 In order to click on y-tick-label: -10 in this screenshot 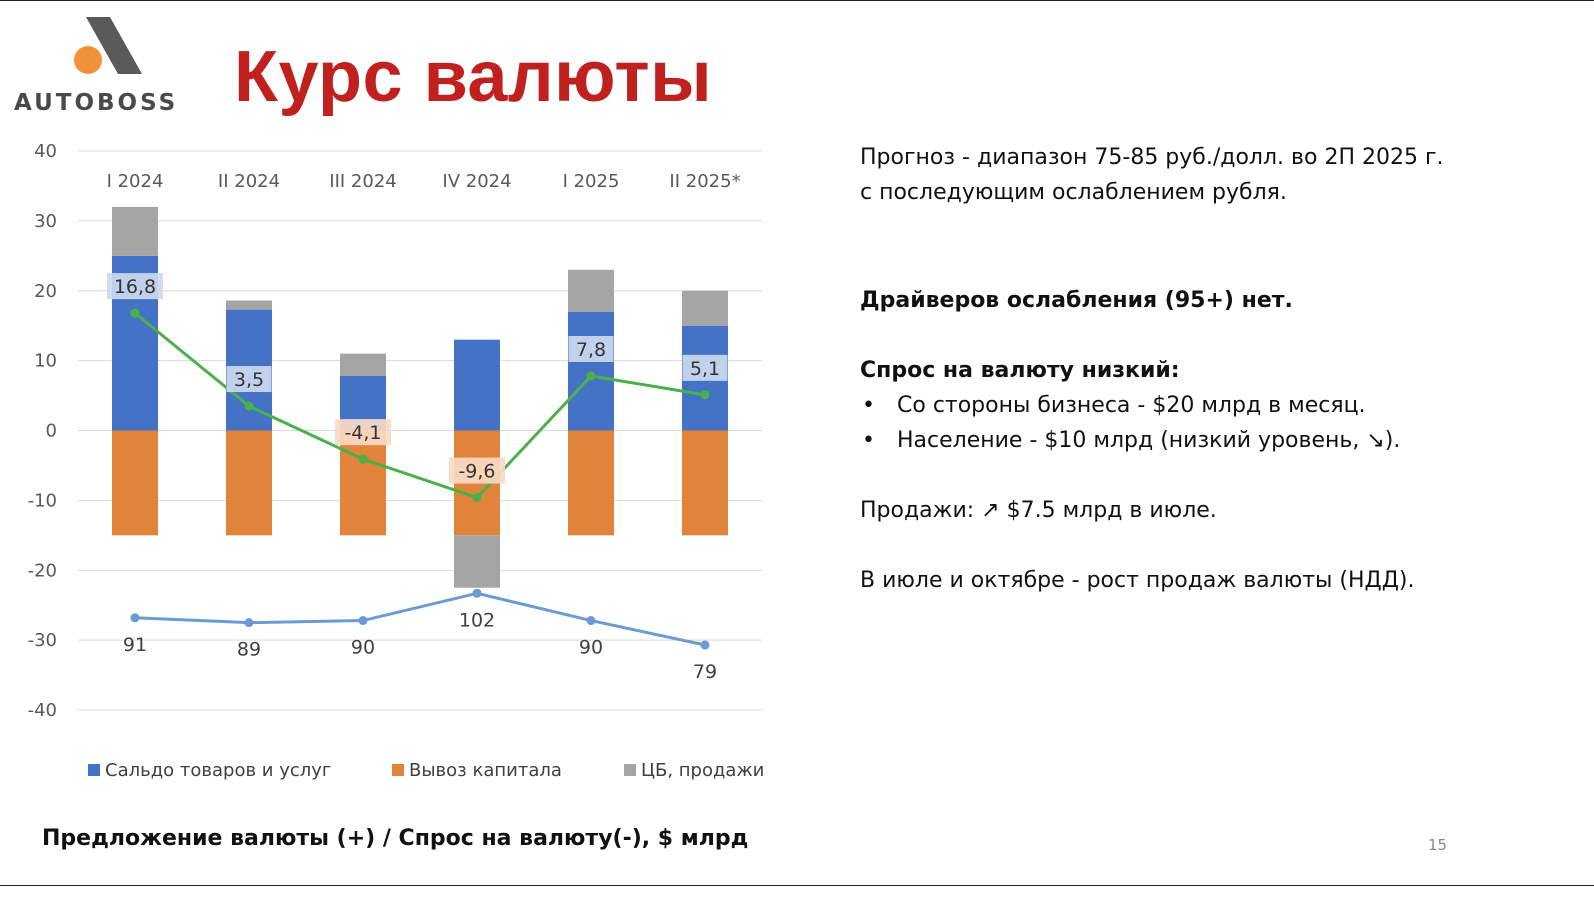, I will do `click(42, 500)`.